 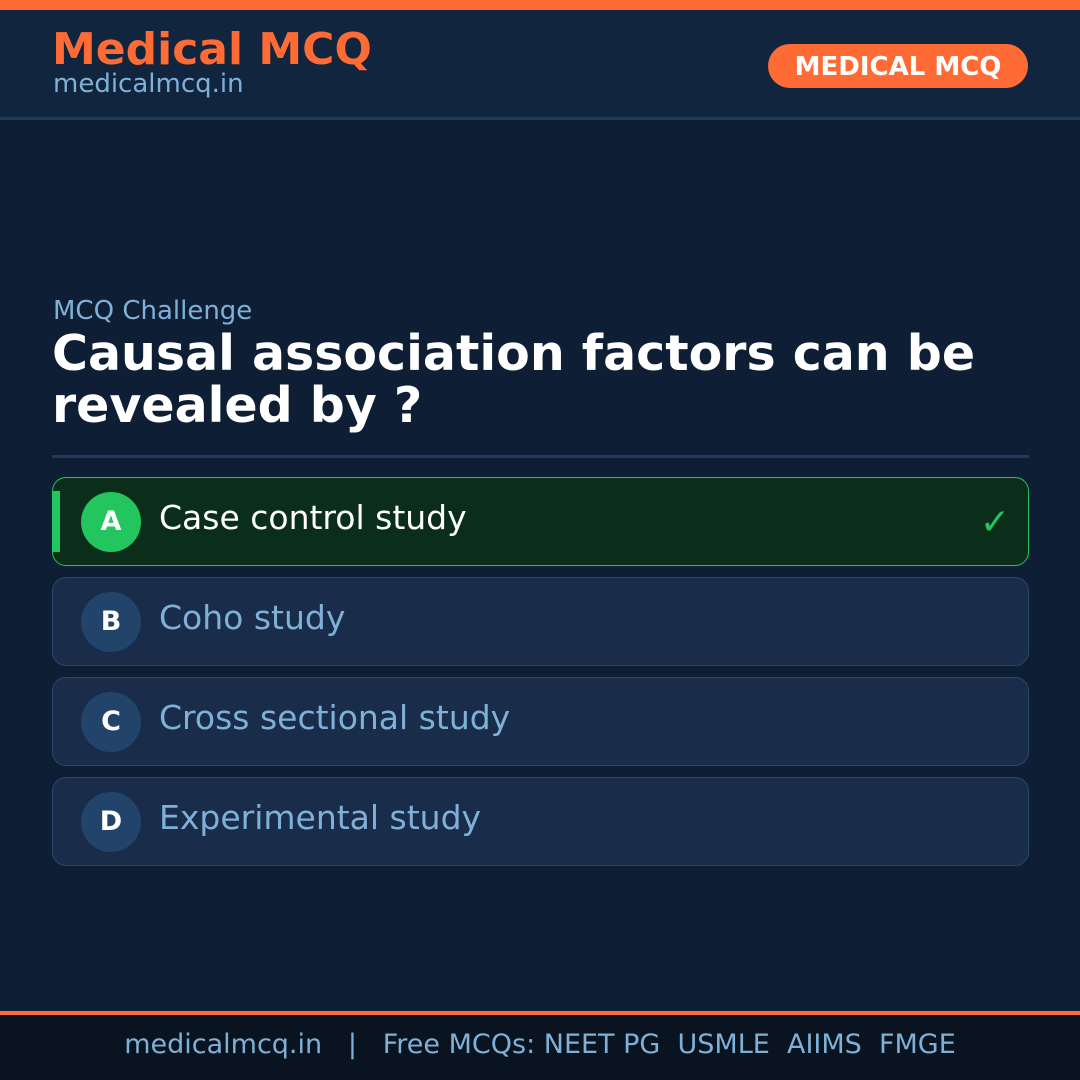 What do you see at coordinates (540, 1013) in the screenshot?
I see `footer-accent-line` at bounding box center [540, 1013].